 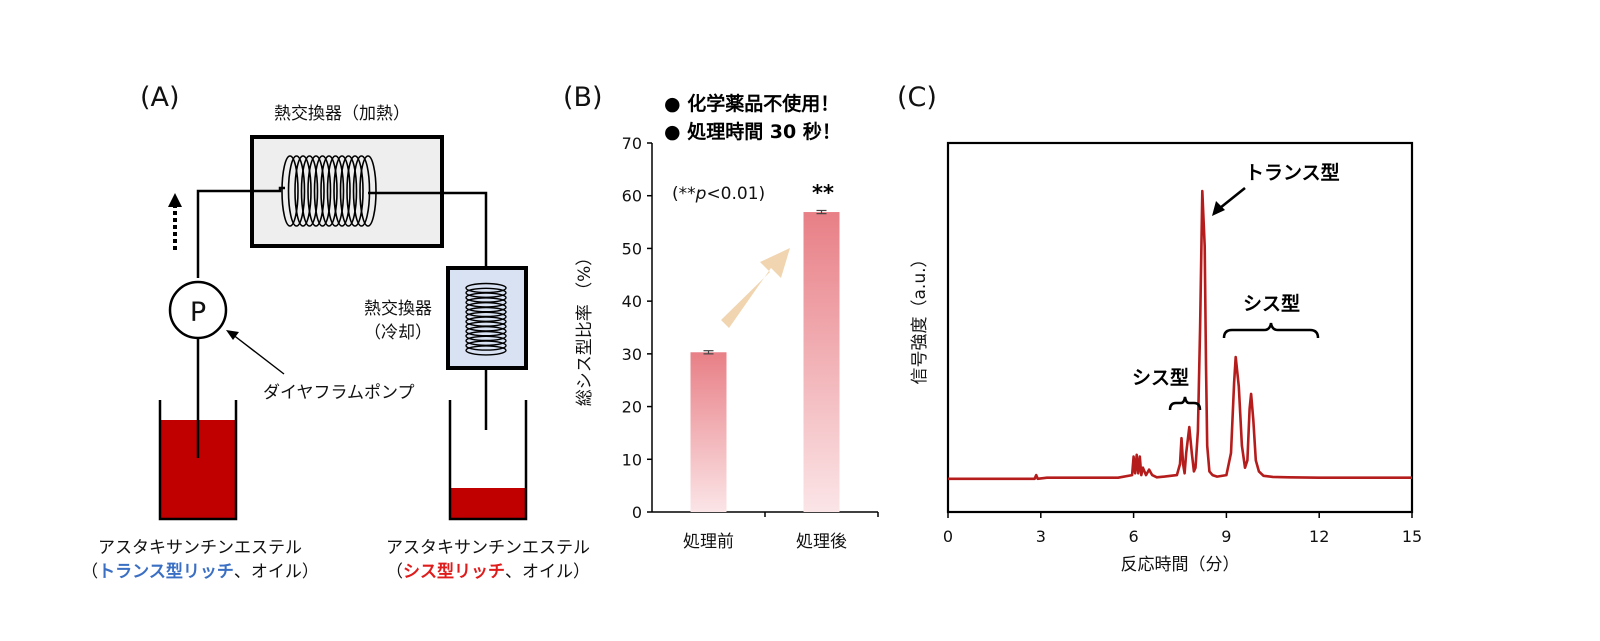 What do you see at coordinates (454, 571) in the screenshot?
I see `right-product-highlight: シス型リッチ` at bounding box center [454, 571].